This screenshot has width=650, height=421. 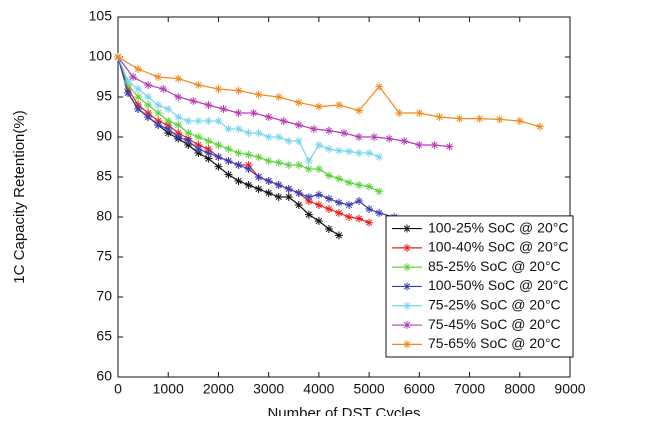 What do you see at coordinates (569, 389) in the screenshot?
I see `x-tick-label: 9000` at bounding box center [569, 389].